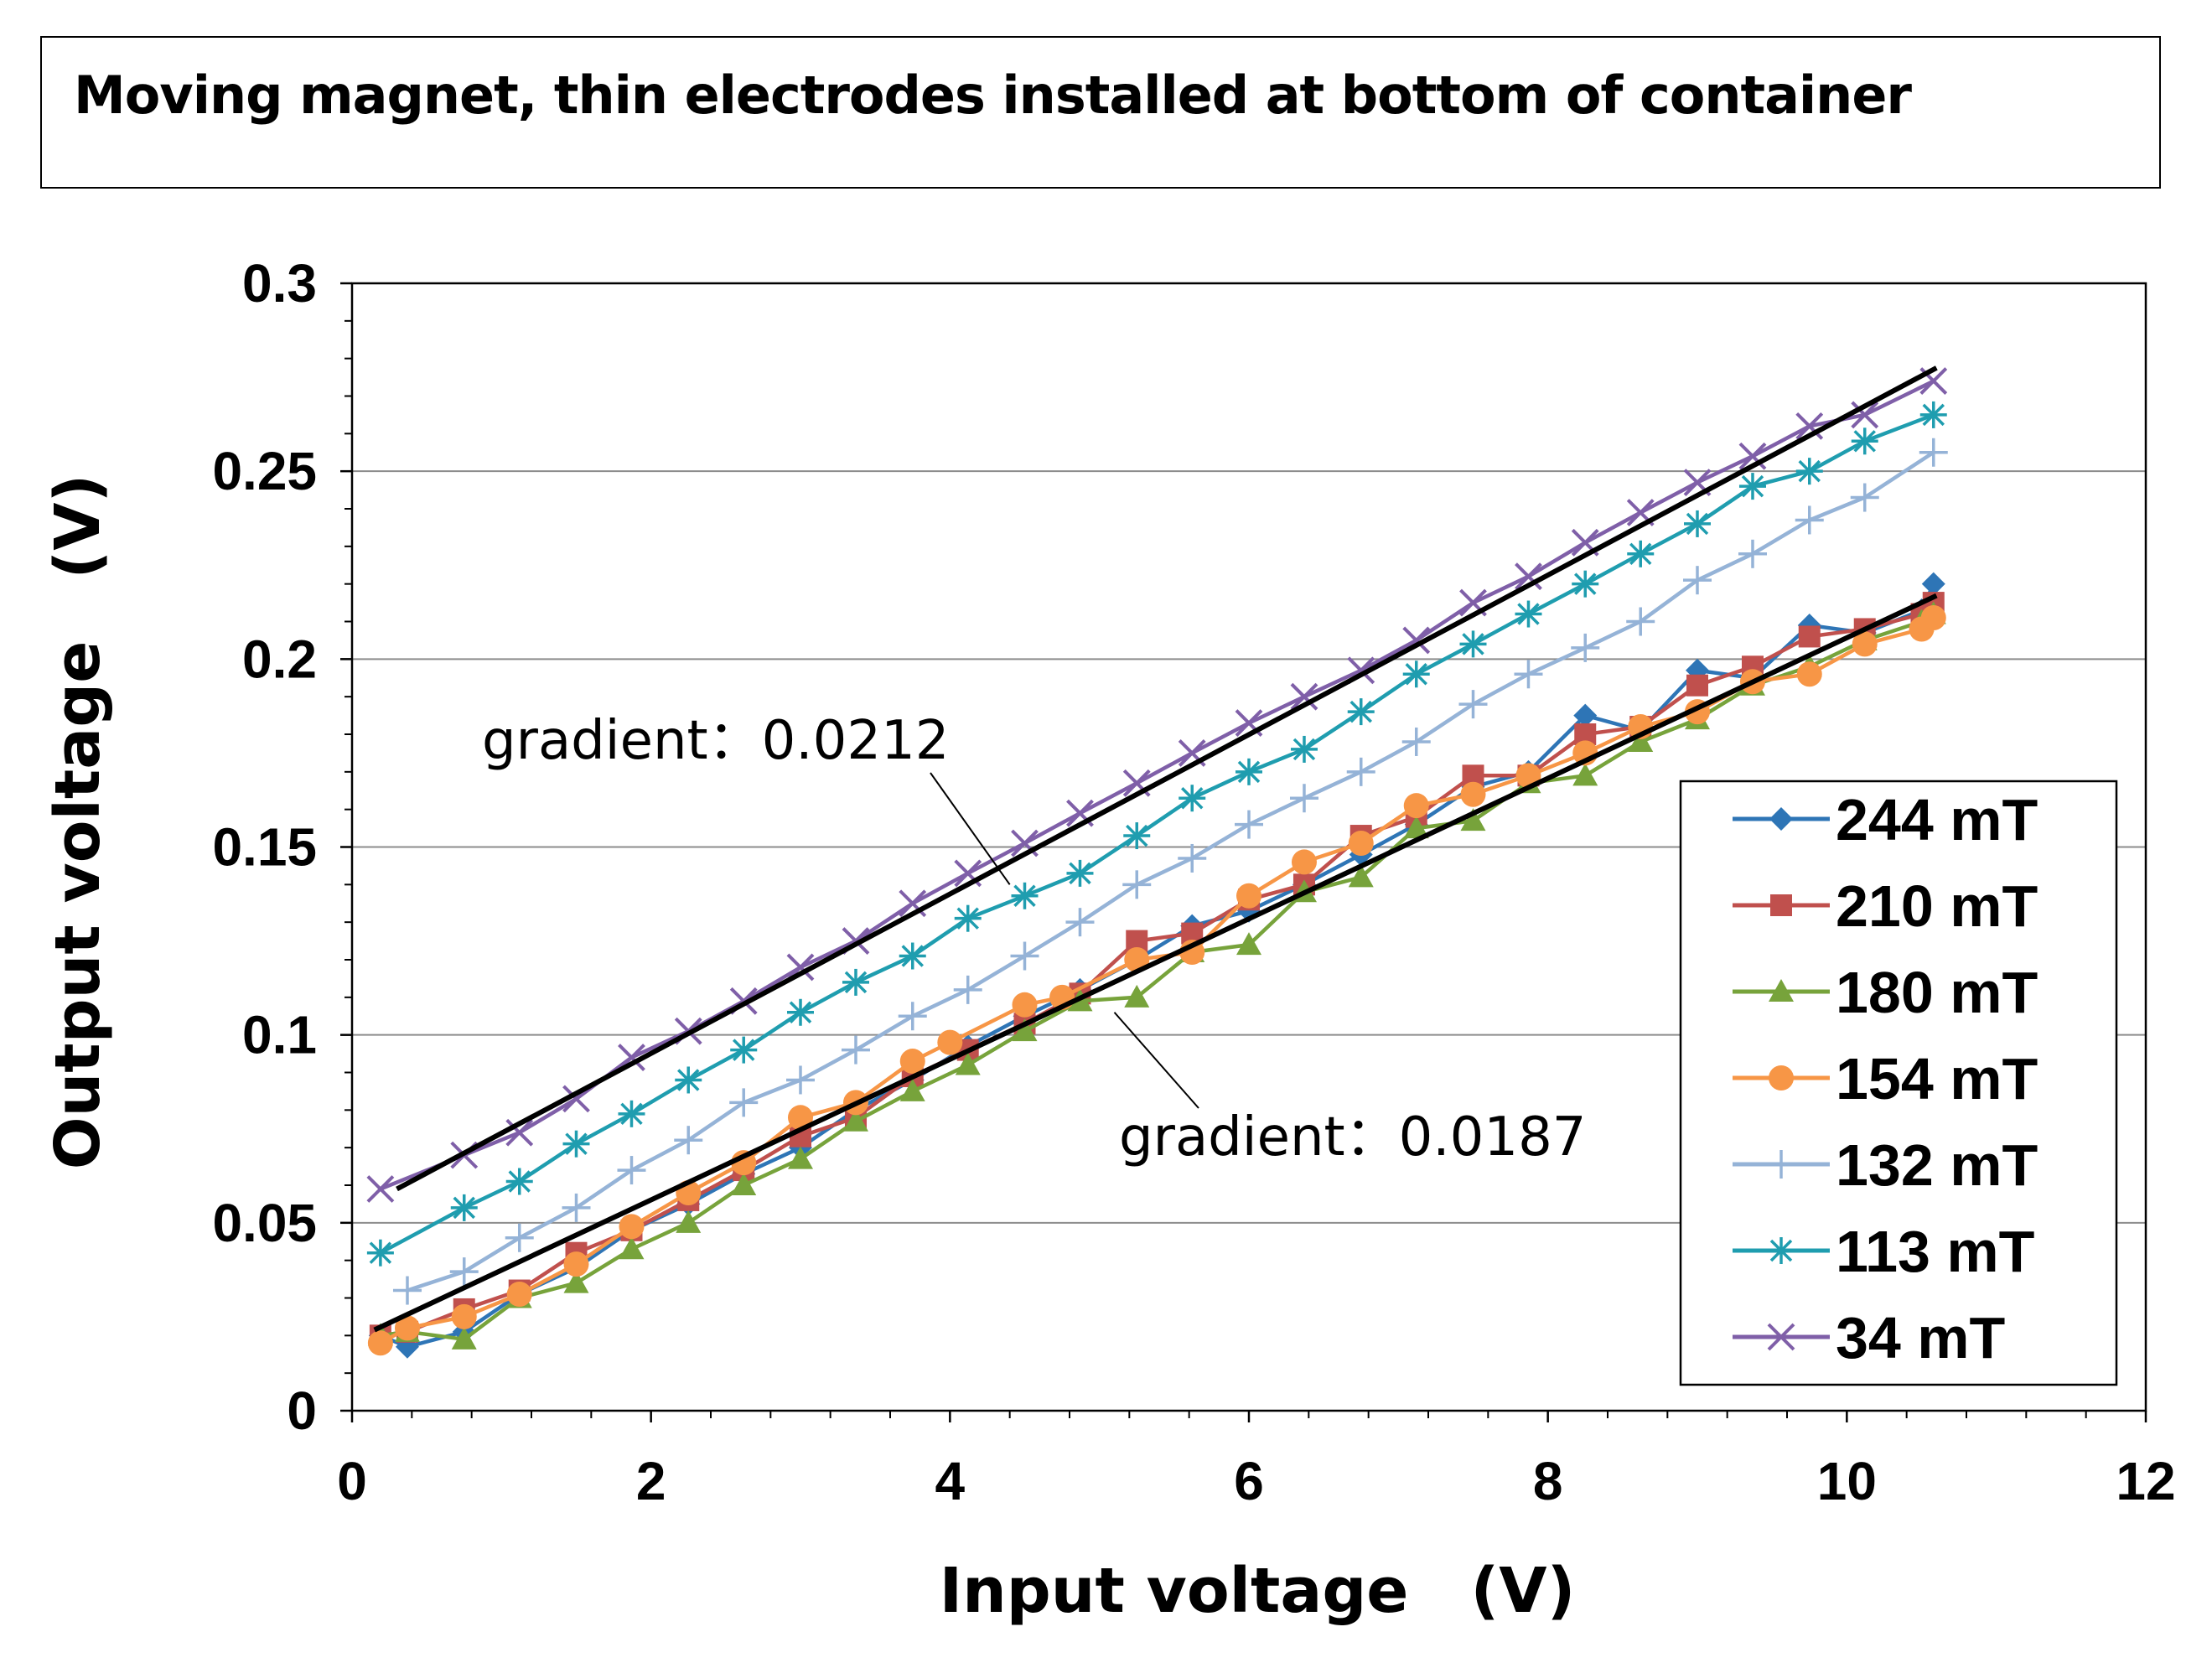 Image resolution: width=2212 pixels, height=1663 pixels. Describe the element at coordinates (1258, 1591) in the screenshot. I see `x-axis-title: Input voltage (V)` at that location.